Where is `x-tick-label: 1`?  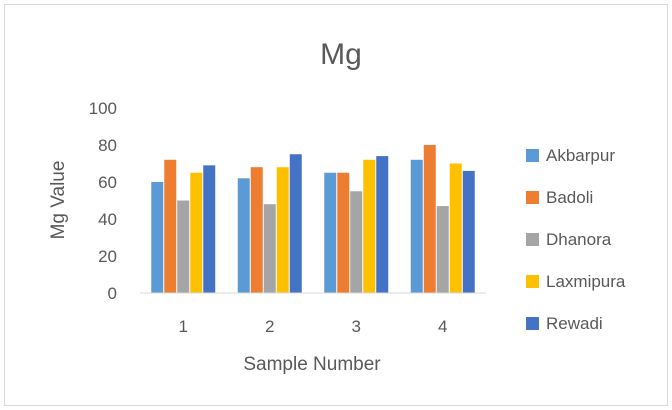 x-tick-label: 1 is located at coordinates (183, 326).